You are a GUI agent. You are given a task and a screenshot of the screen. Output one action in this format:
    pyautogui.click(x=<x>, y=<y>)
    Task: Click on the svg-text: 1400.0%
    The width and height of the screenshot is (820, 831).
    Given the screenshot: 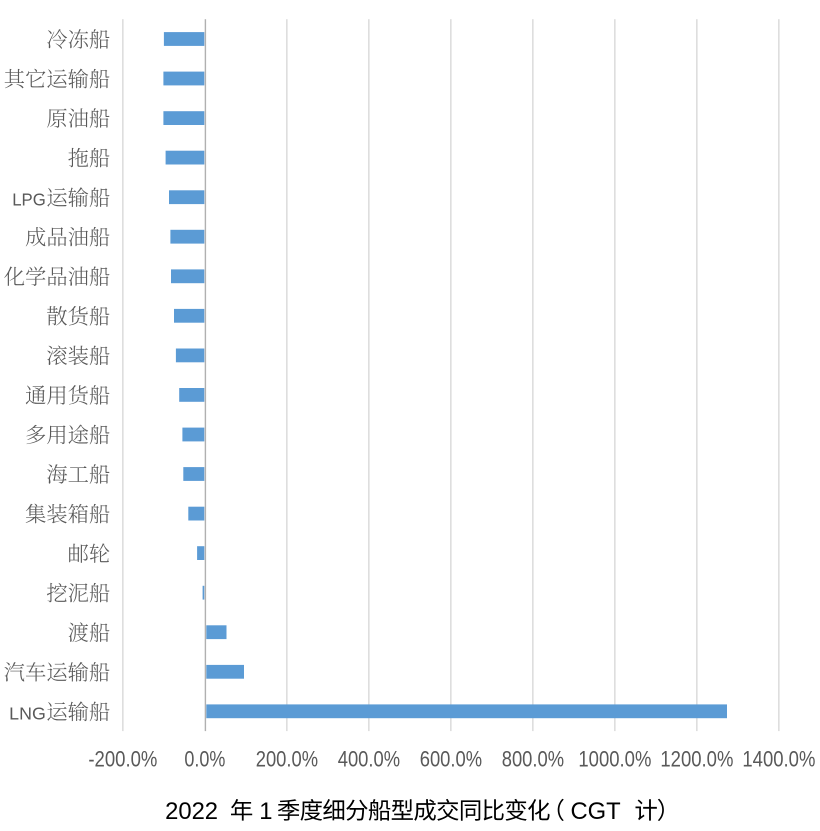 What is the action you would take?
    pyautogui.click(x=778, y=759)
    